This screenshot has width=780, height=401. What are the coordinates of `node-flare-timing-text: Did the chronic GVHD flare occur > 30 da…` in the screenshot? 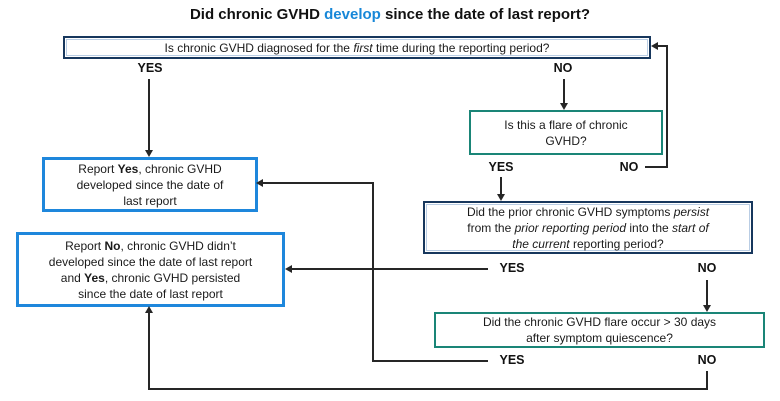 It's located at (599, 330).